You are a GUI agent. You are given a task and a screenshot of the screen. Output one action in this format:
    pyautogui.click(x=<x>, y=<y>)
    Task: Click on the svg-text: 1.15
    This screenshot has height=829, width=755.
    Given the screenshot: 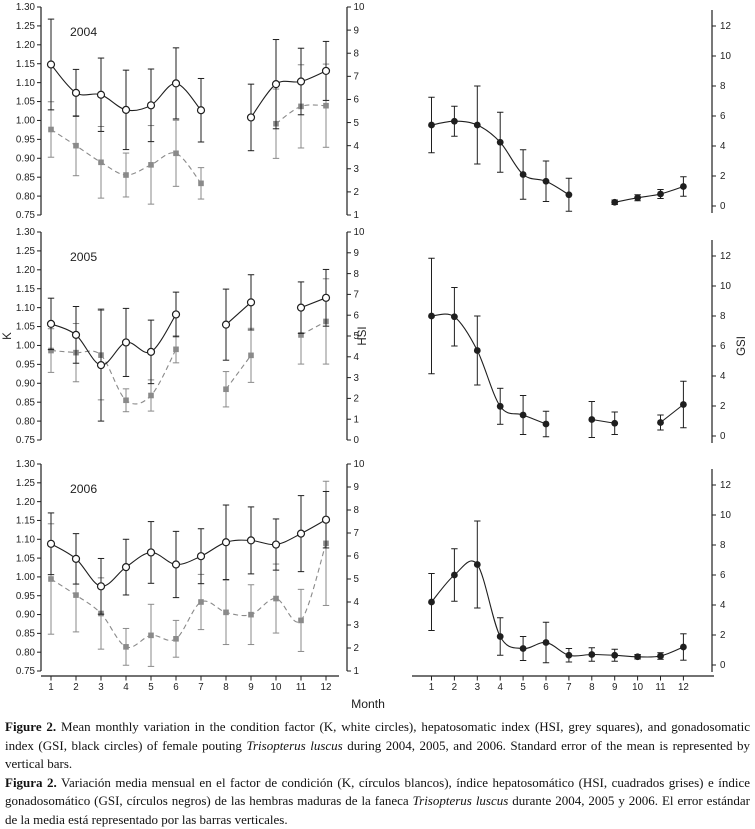 What is the action you would take?
    pyautogui.click(x=26, y=521)
    